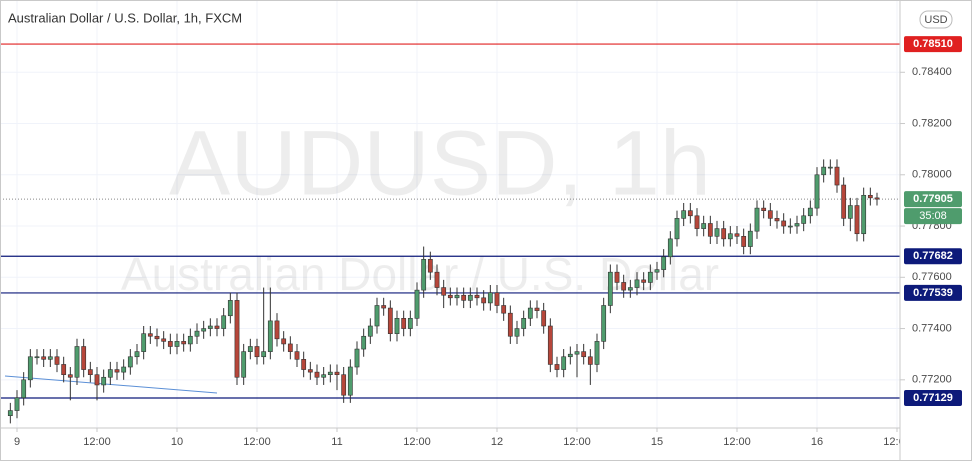 The height and width of the screenshot is (461, 972). I want to click on trend-line, so click(111, 384).